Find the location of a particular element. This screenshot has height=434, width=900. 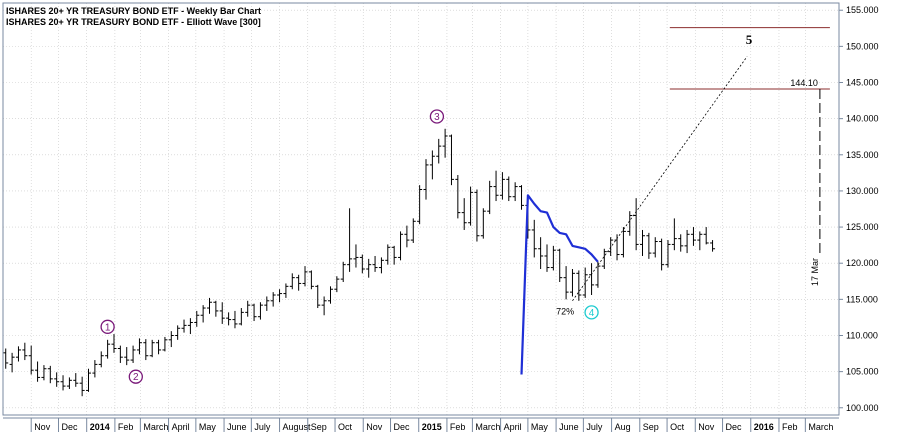

overlay-line is located at coordinates (559, 284).